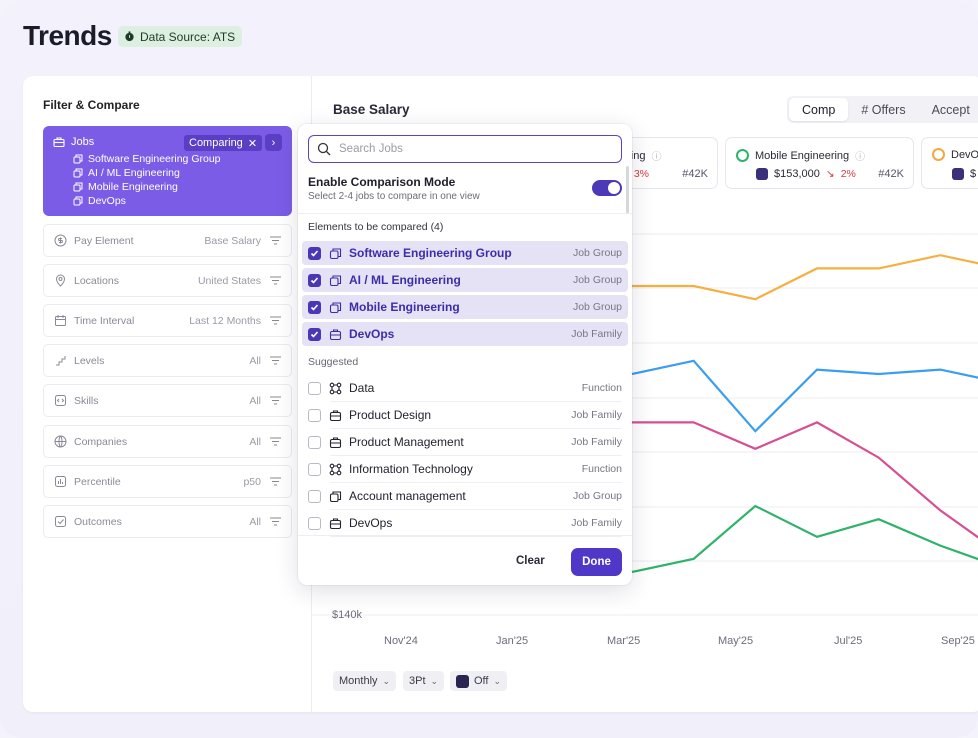 The image size is (978, 738). What do you see at coordinates (333, 362) in the screenshot?
I see `suggested-section-label: Suggested` at bounding box center [333, 362].